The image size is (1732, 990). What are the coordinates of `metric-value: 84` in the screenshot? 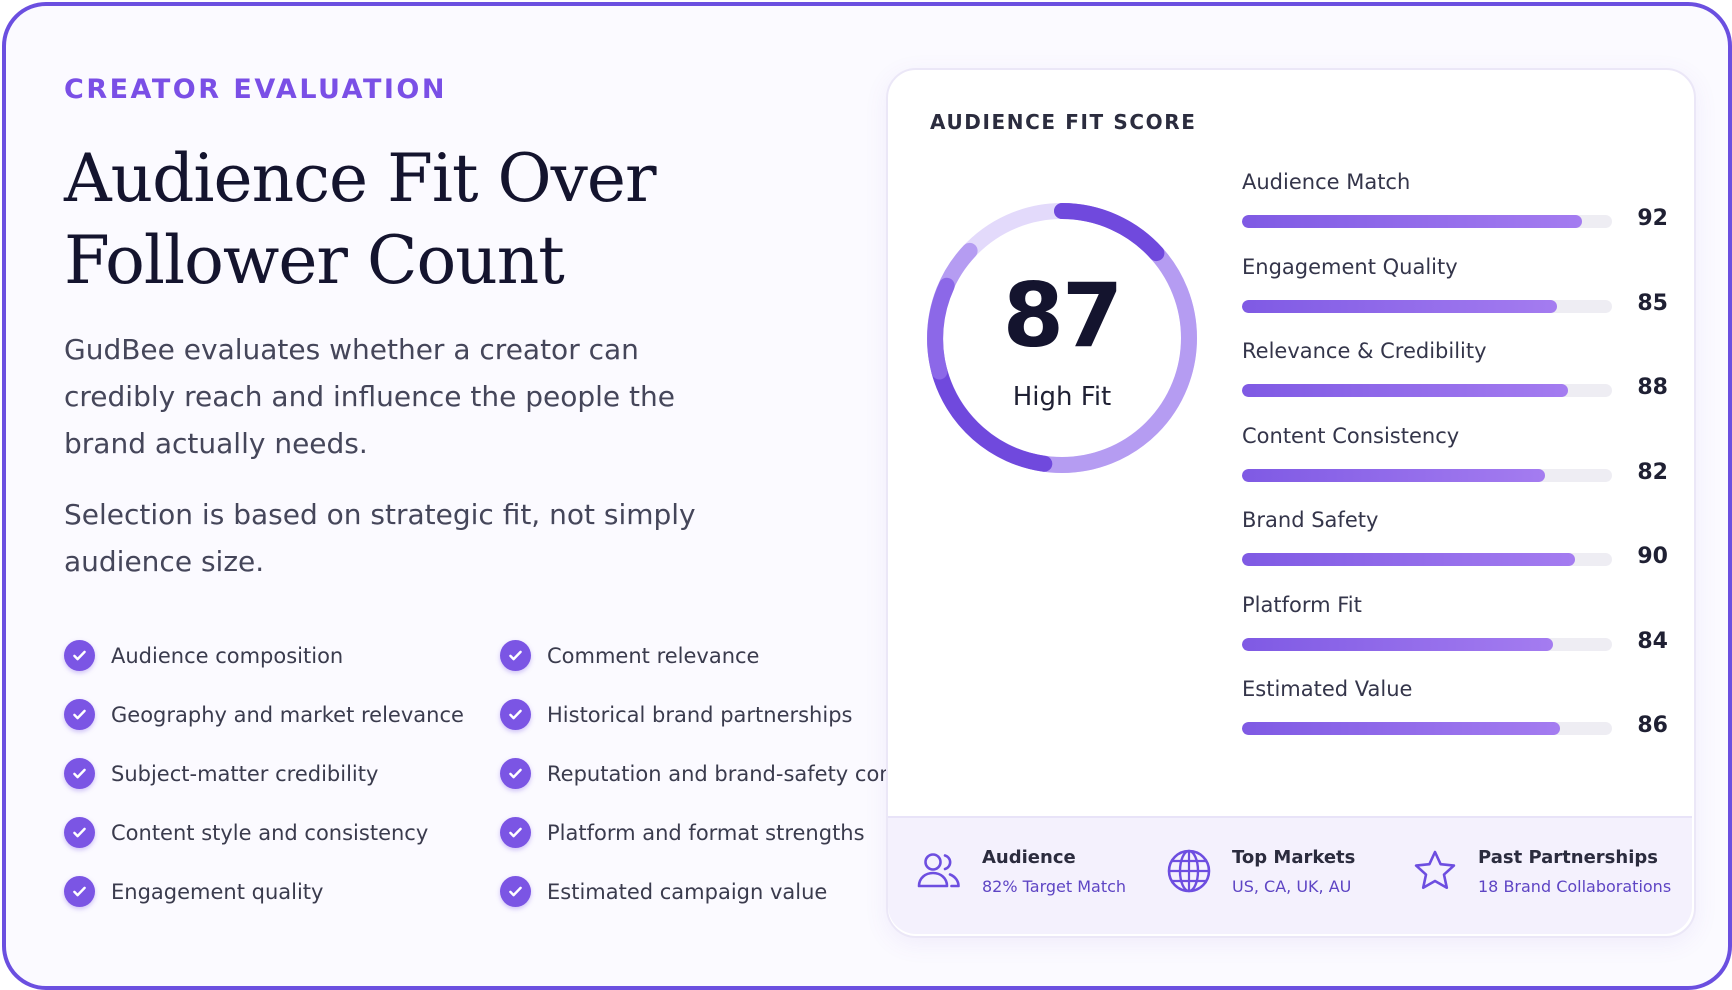 It's located at (1652, 641).